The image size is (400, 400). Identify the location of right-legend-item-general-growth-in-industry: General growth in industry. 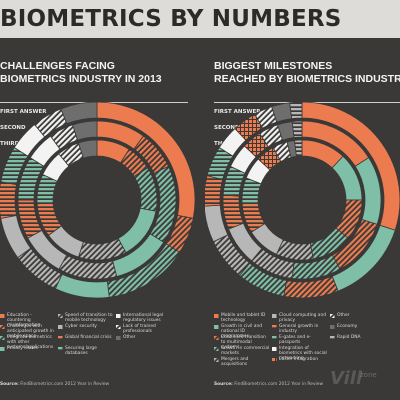
(300, 329).